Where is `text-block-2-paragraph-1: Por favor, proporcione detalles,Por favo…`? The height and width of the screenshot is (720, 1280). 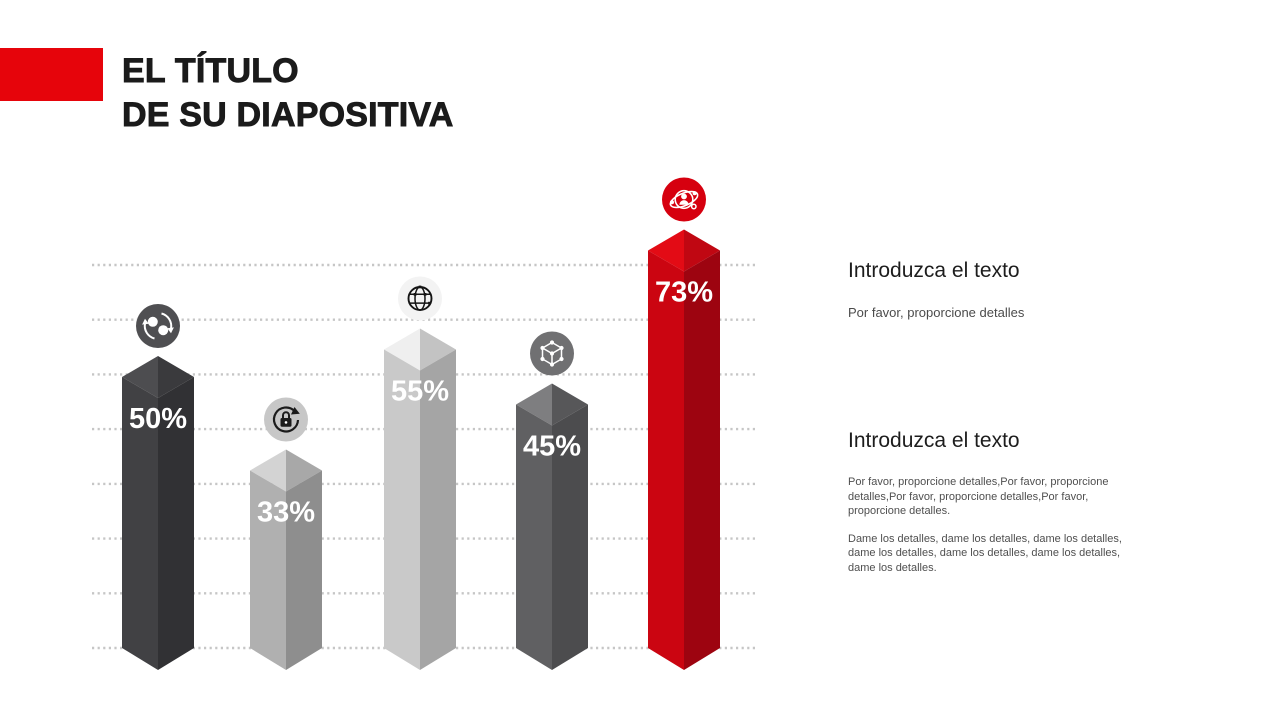 text-block-2-paragraph-1: Por favor, proporcione detalles,Por favo… is located at coordinates (978, 496).